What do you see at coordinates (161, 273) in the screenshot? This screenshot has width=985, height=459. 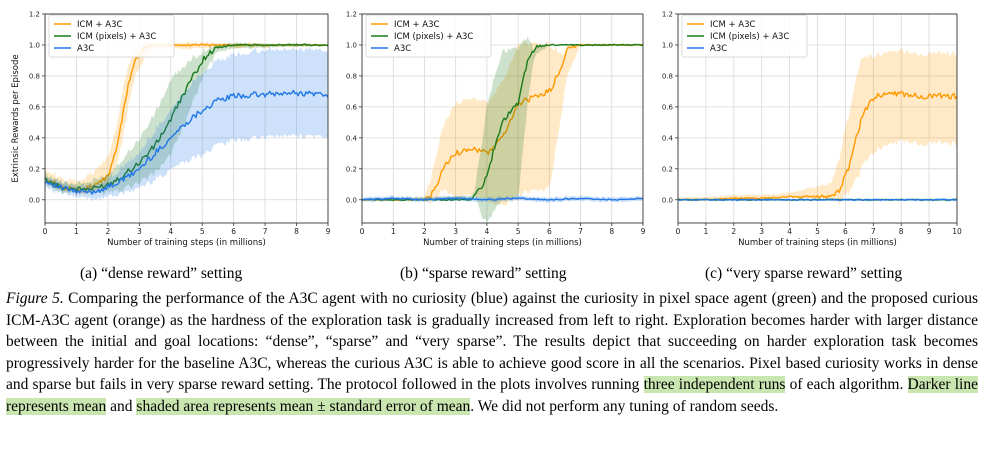 I see `subcaption-a: (a) “dense reward” setting` at bounding box center [161, 273].